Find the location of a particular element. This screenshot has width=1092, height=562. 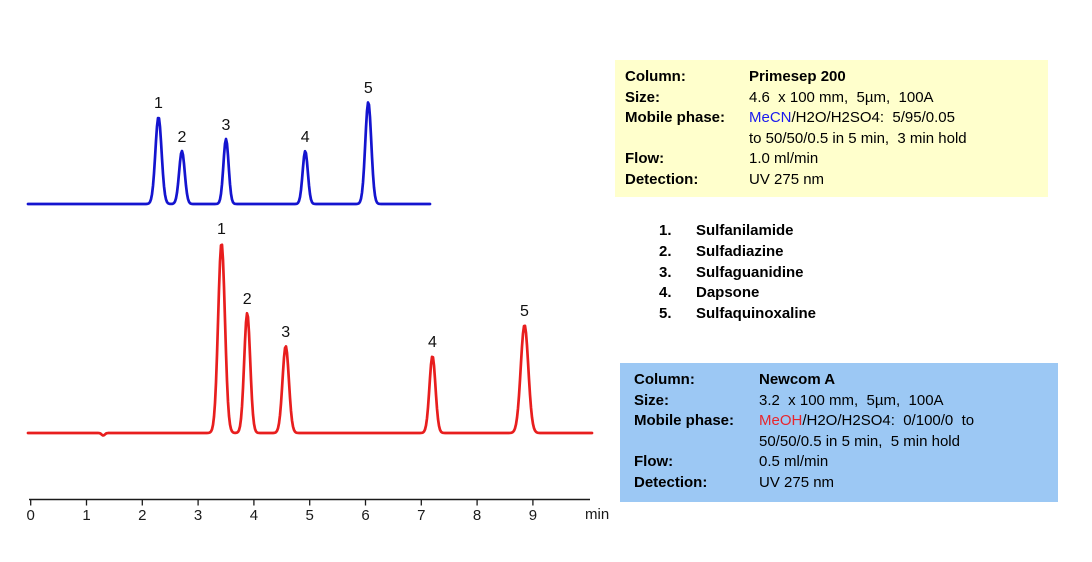

x-axis-tick-label: 0 is located at coordinates (31, 515).